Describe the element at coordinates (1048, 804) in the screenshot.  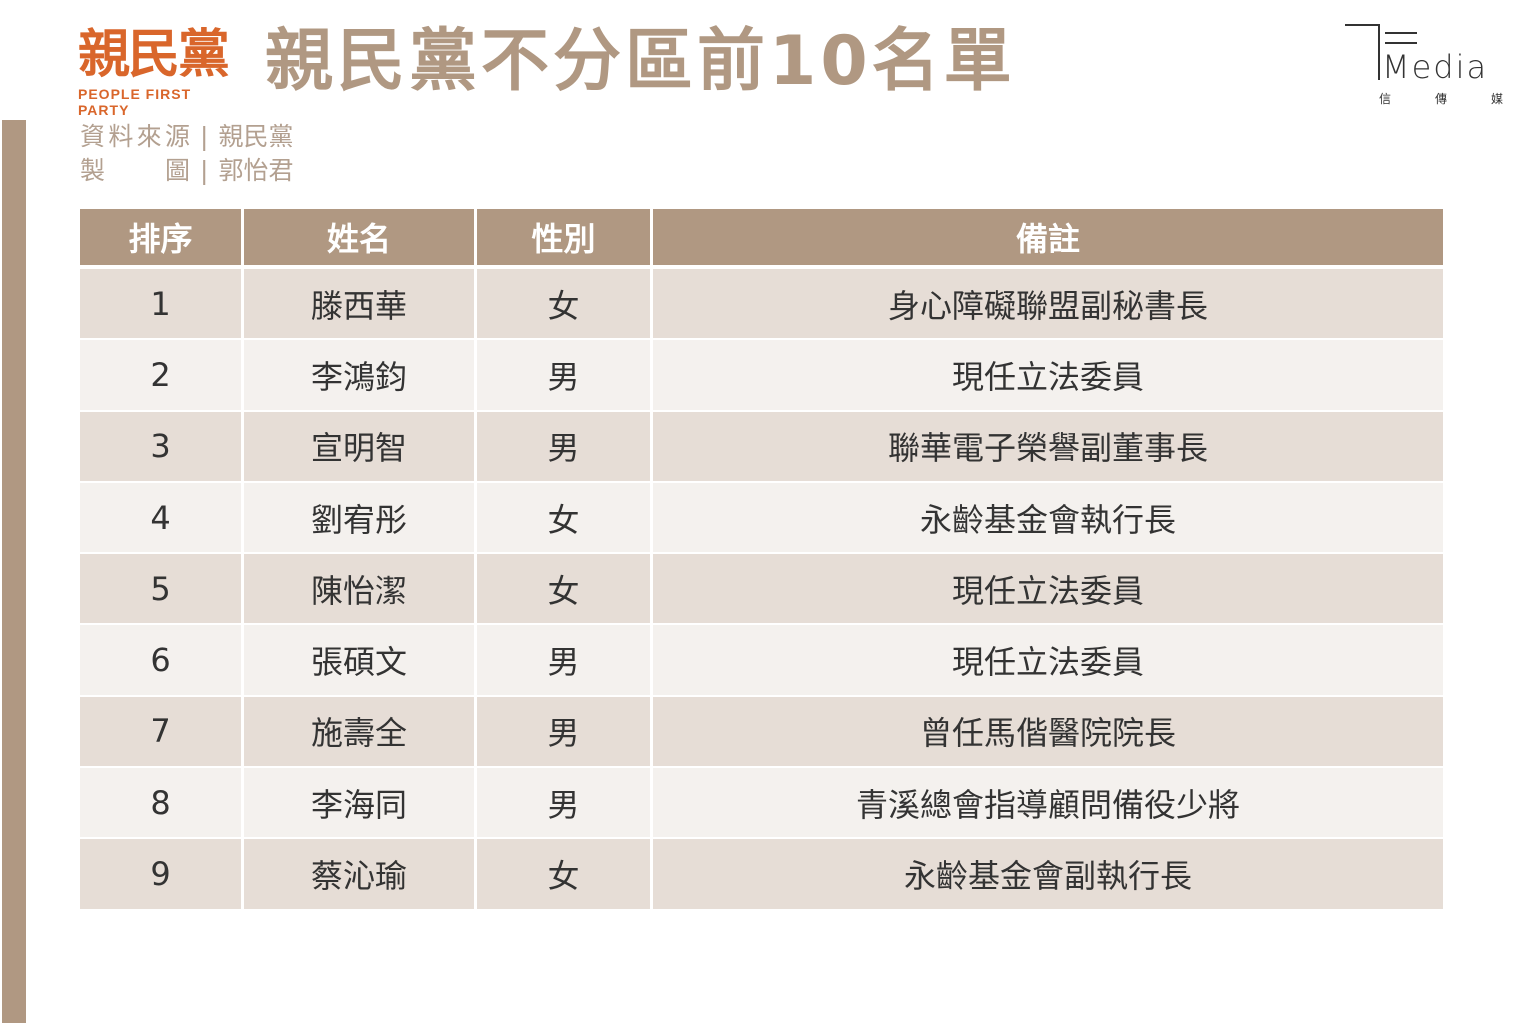
I see `cell-notes: 青溪總會指導顧問備役少將` at that location.